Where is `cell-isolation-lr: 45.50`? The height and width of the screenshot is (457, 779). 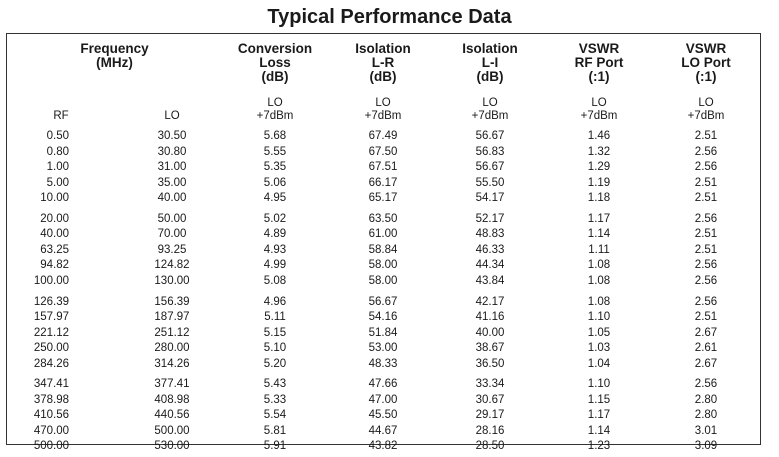 cell-isolation-lr: 45.50 is located at coordinates (383, 415).